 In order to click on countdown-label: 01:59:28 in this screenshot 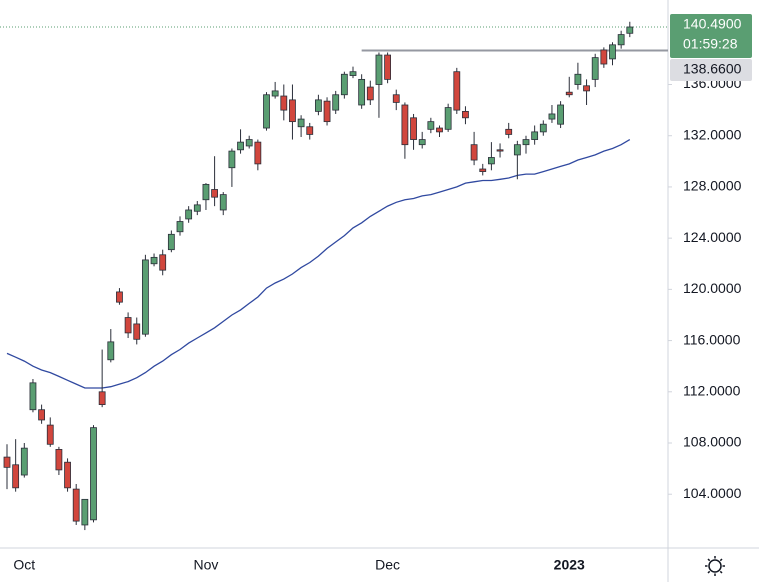, I will do `click(710, 44)`.